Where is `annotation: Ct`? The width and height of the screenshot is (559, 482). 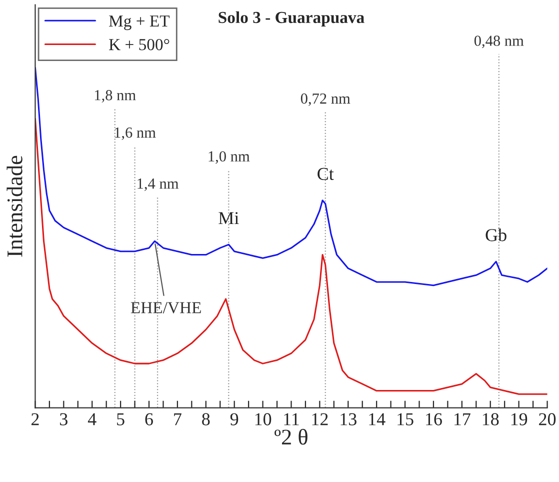 annotation: Ct is located at coordinates (326, 174).